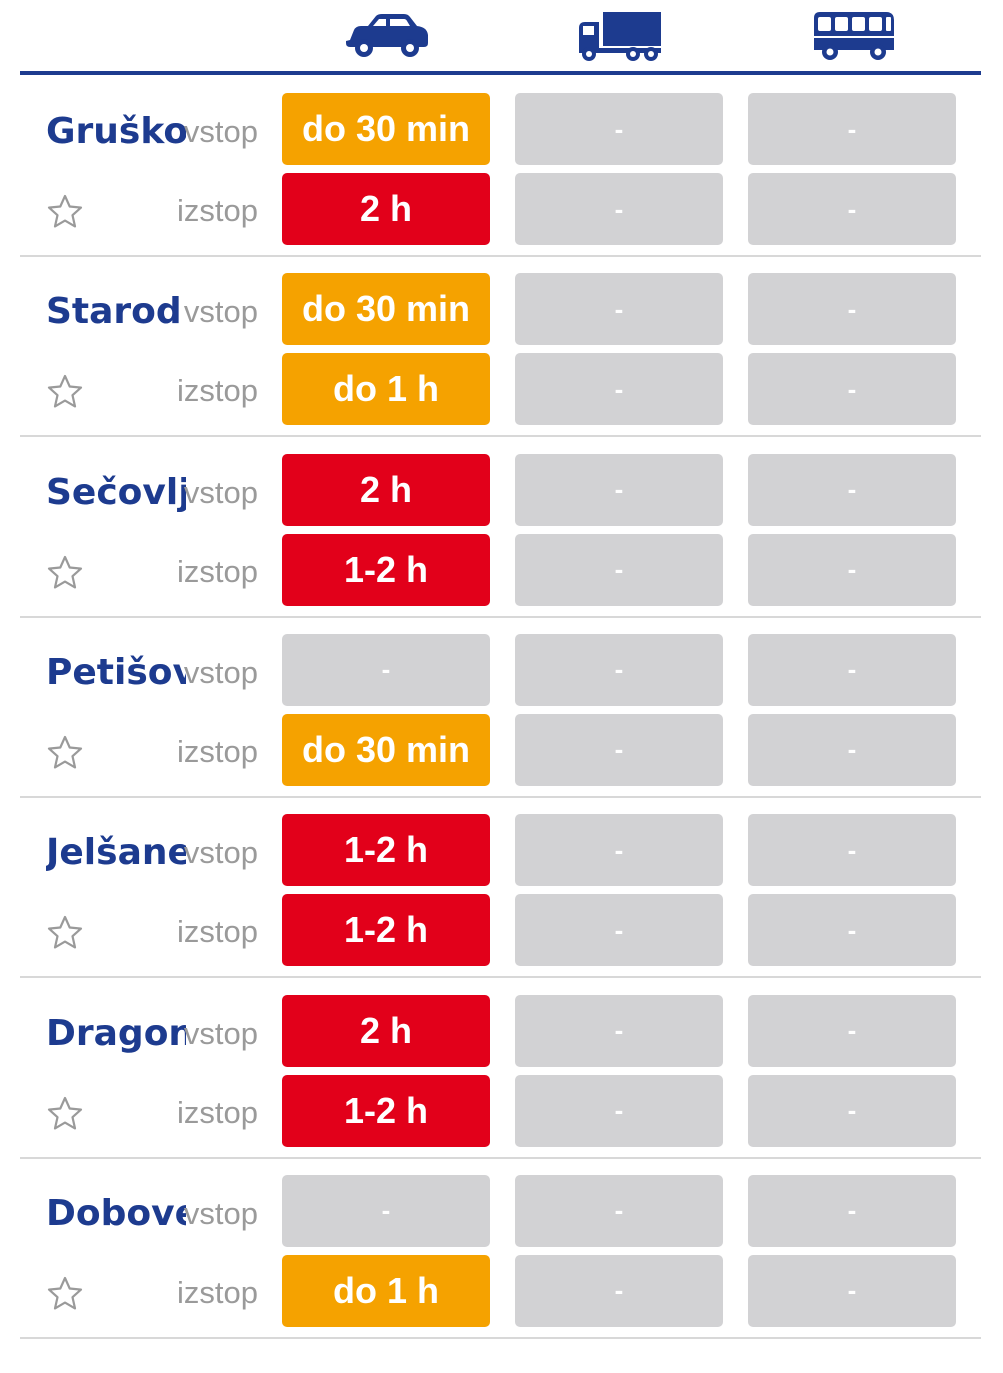 The height and width of the screenshot is (1373, 1003). I want to click on car-izstop-wait: 2 h, so click(386, 209).